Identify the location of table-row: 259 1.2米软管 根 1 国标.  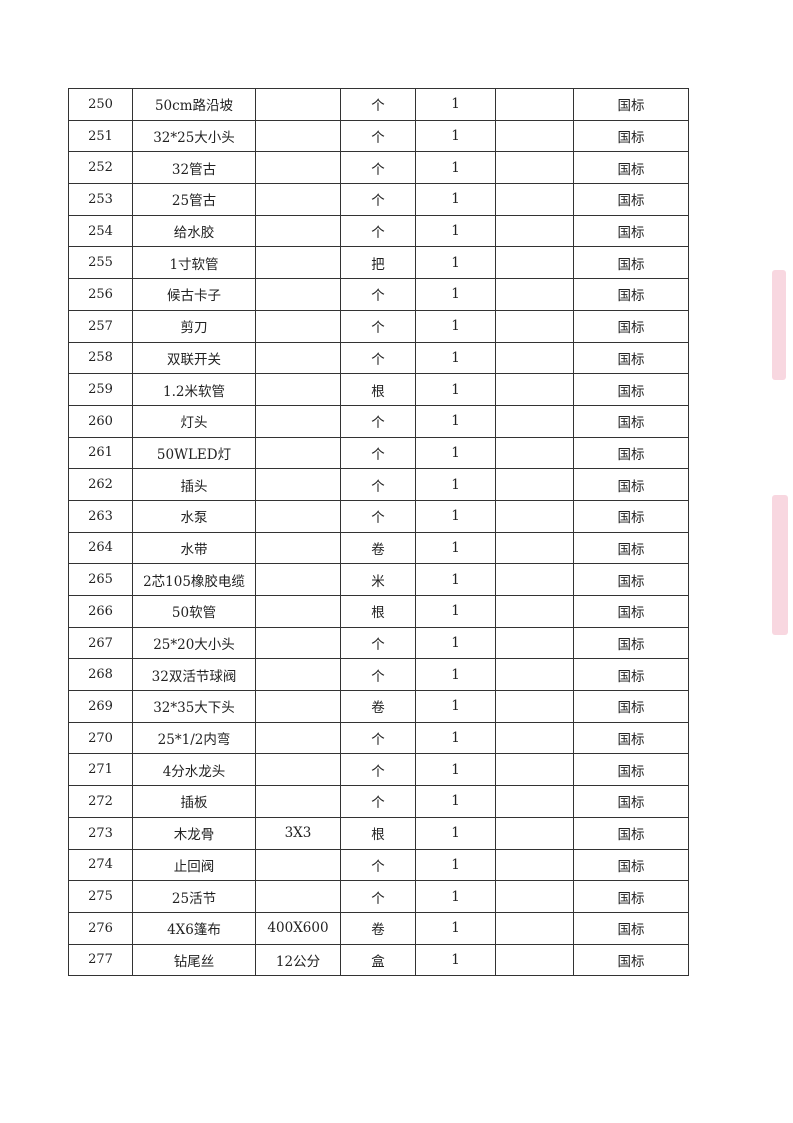
(378, 389).